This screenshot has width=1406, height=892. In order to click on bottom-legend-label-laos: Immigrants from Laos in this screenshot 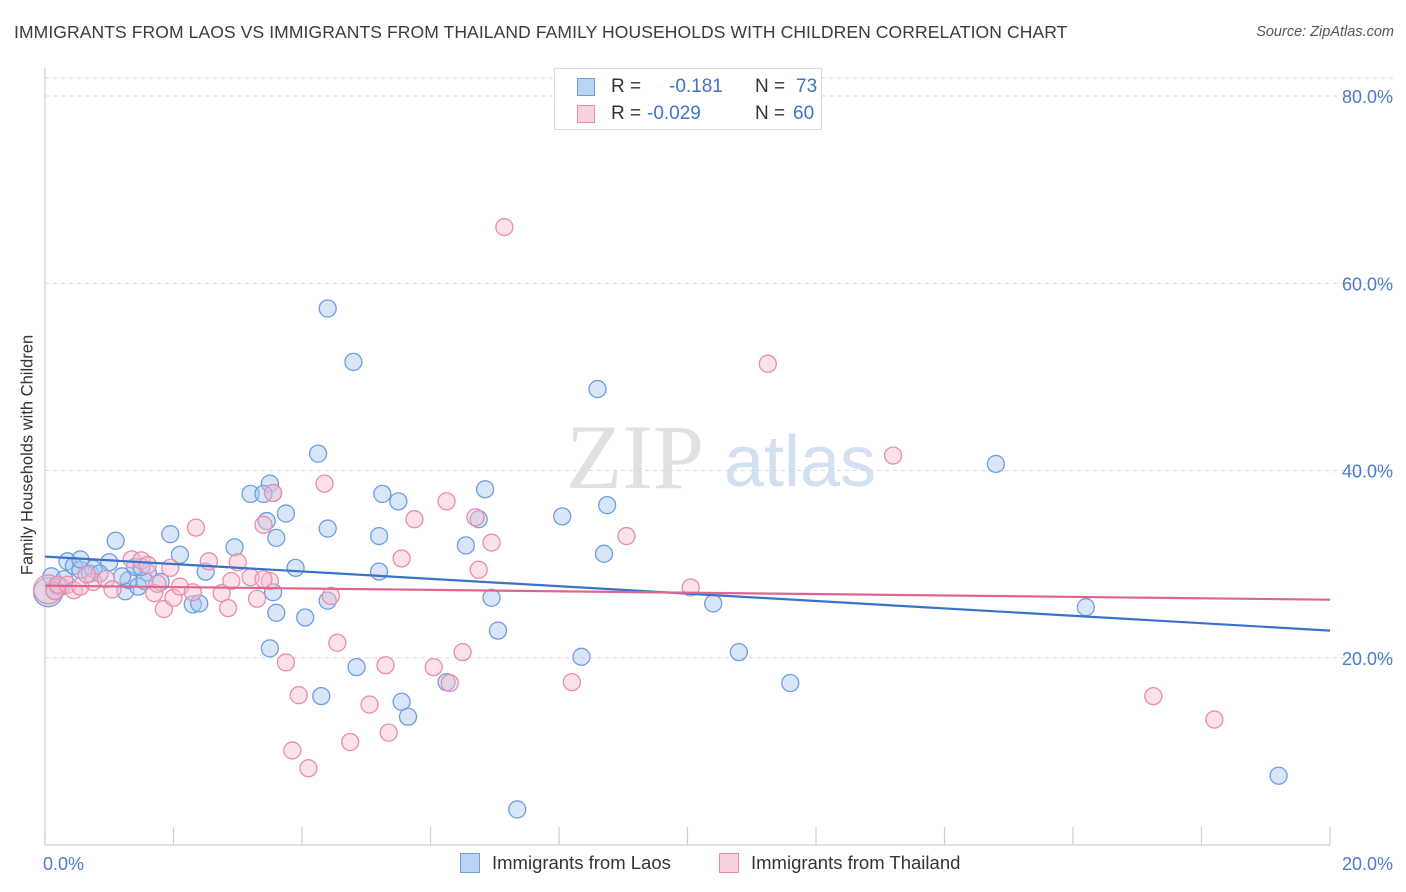, I will do `click(581, 862)`.